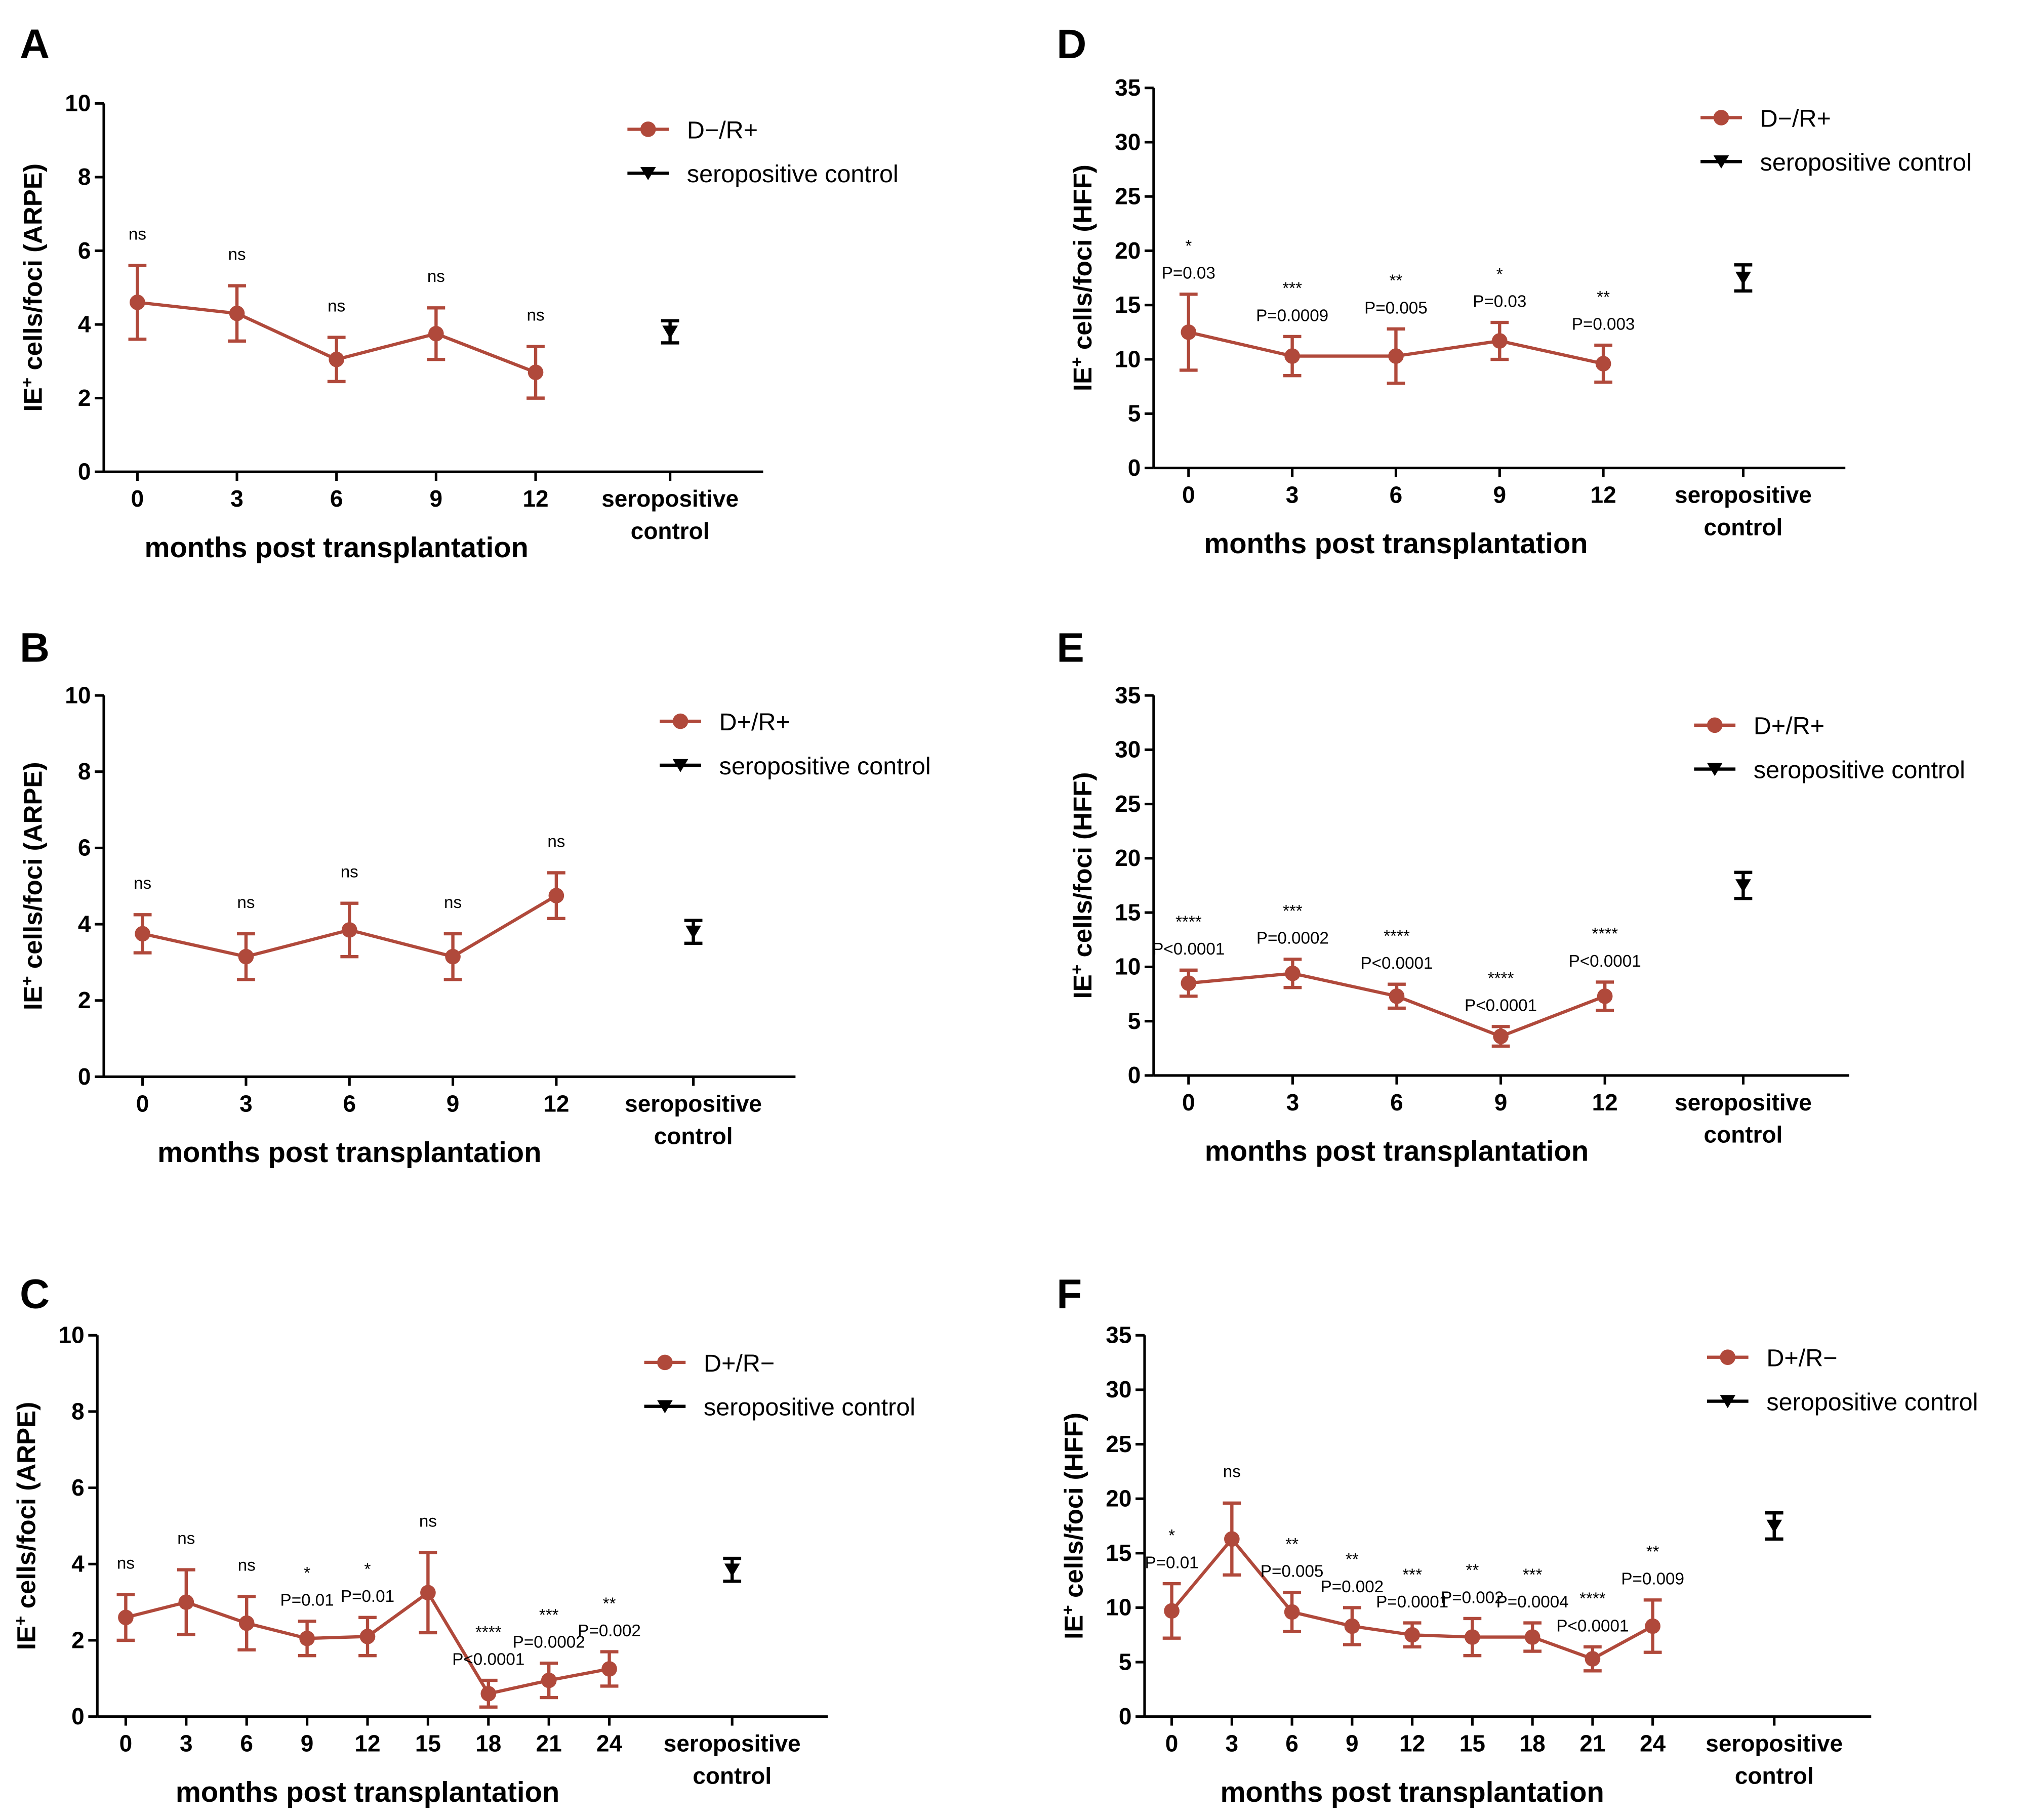 The height and width of the screenshot is (1820, 2028). Describe the element at coordinates (428, 1744) in the screenshot. I see `x-tick-label-box: 15` at that location.